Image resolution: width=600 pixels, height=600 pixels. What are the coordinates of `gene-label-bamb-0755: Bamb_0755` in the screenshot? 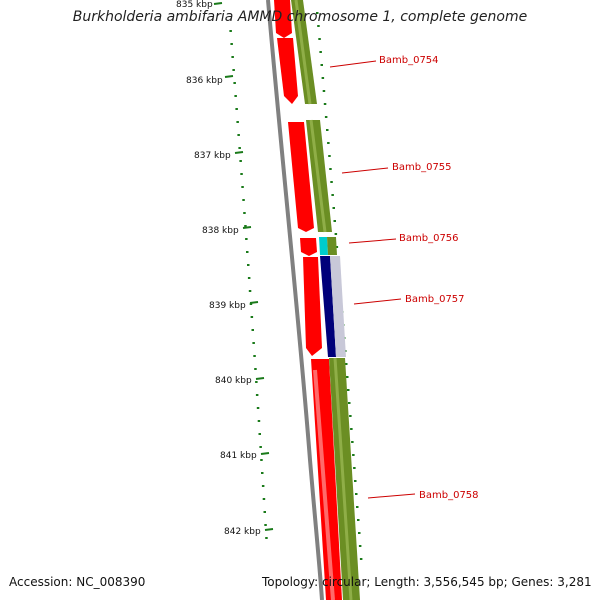 It's located at (422, 167).